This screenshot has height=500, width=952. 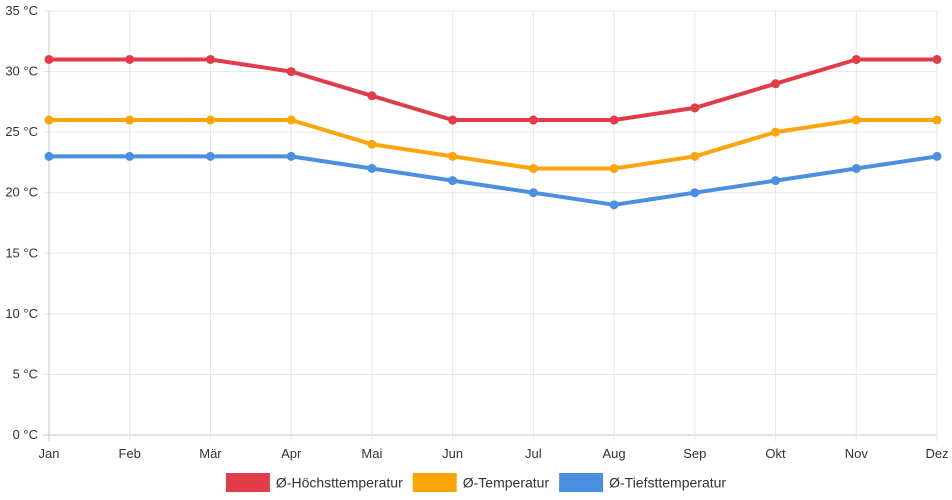 What do you see at coordinates (291, 453) in the screenshot?
I see `x-tick-label: Apr` at bounding box center [291, 453].